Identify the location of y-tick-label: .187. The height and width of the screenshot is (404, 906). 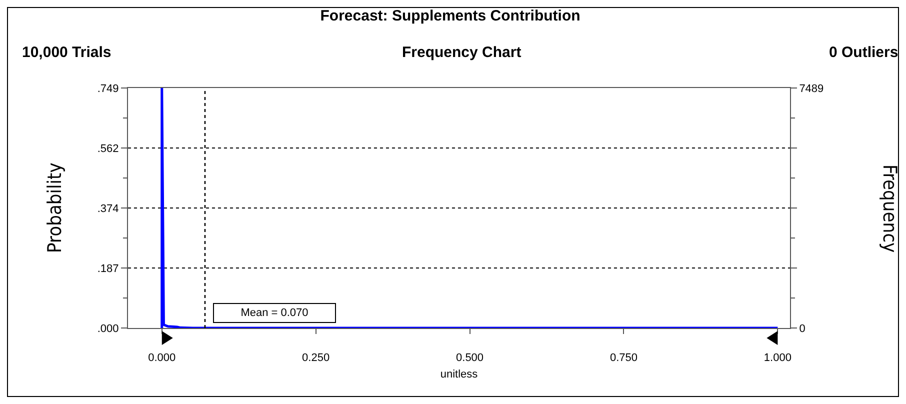
(108, 268).